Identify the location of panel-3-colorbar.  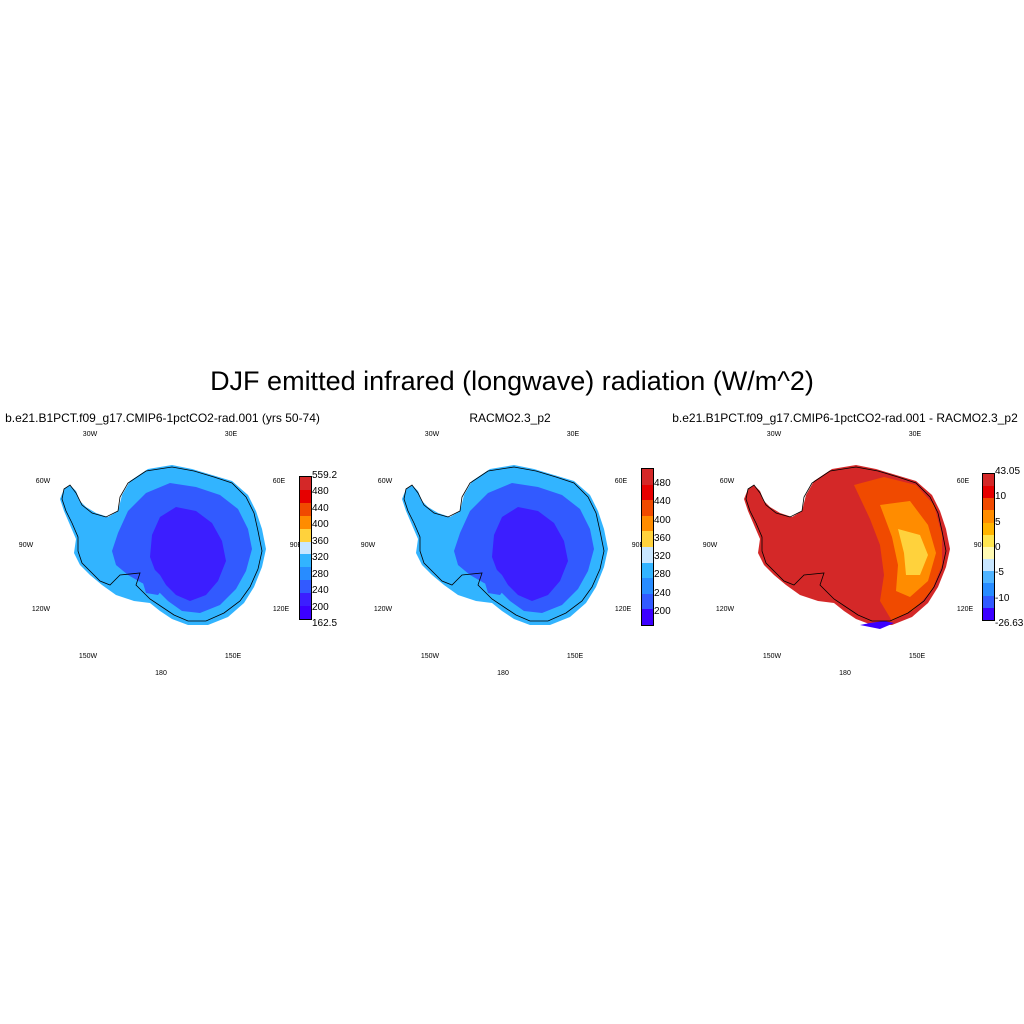
(988, 547).